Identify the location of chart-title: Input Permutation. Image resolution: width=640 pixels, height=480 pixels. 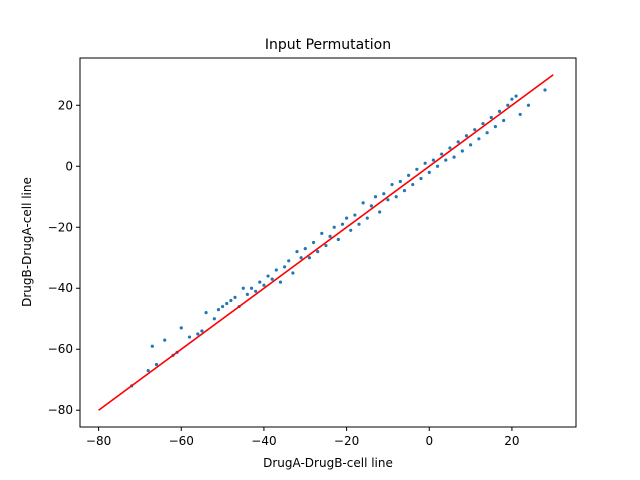
(328, 45).